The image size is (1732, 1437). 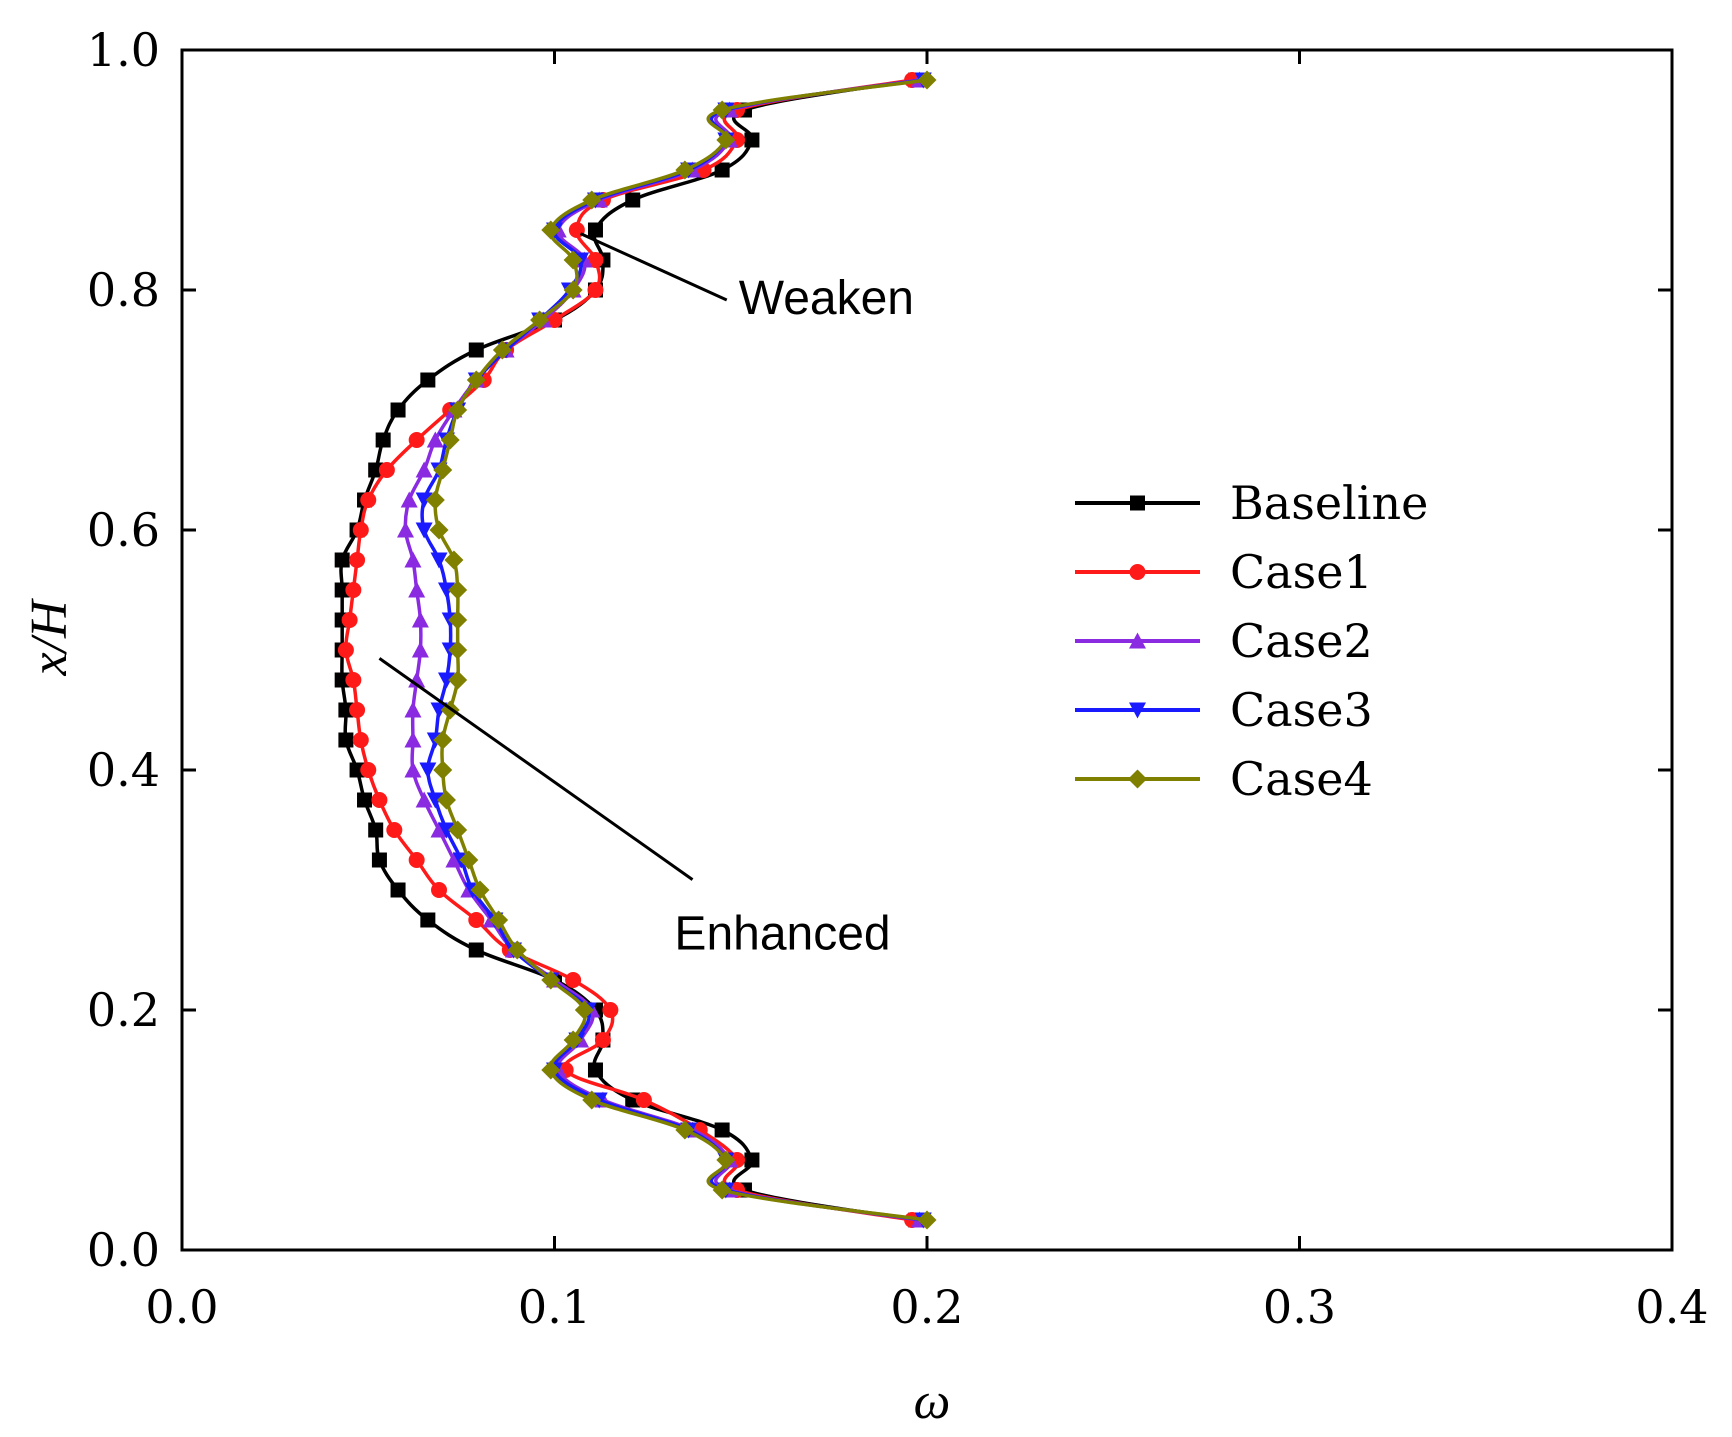 I want to click on y-tick-label: 0.4, so click(x=123, y=770).